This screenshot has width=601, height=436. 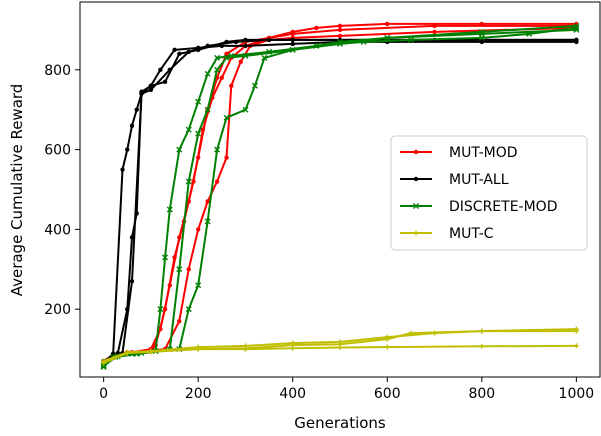 What do you see at coordinates (198, 394) in the screenshot?
I see `x-tick-label: 200` at bounding box center [198, 394].